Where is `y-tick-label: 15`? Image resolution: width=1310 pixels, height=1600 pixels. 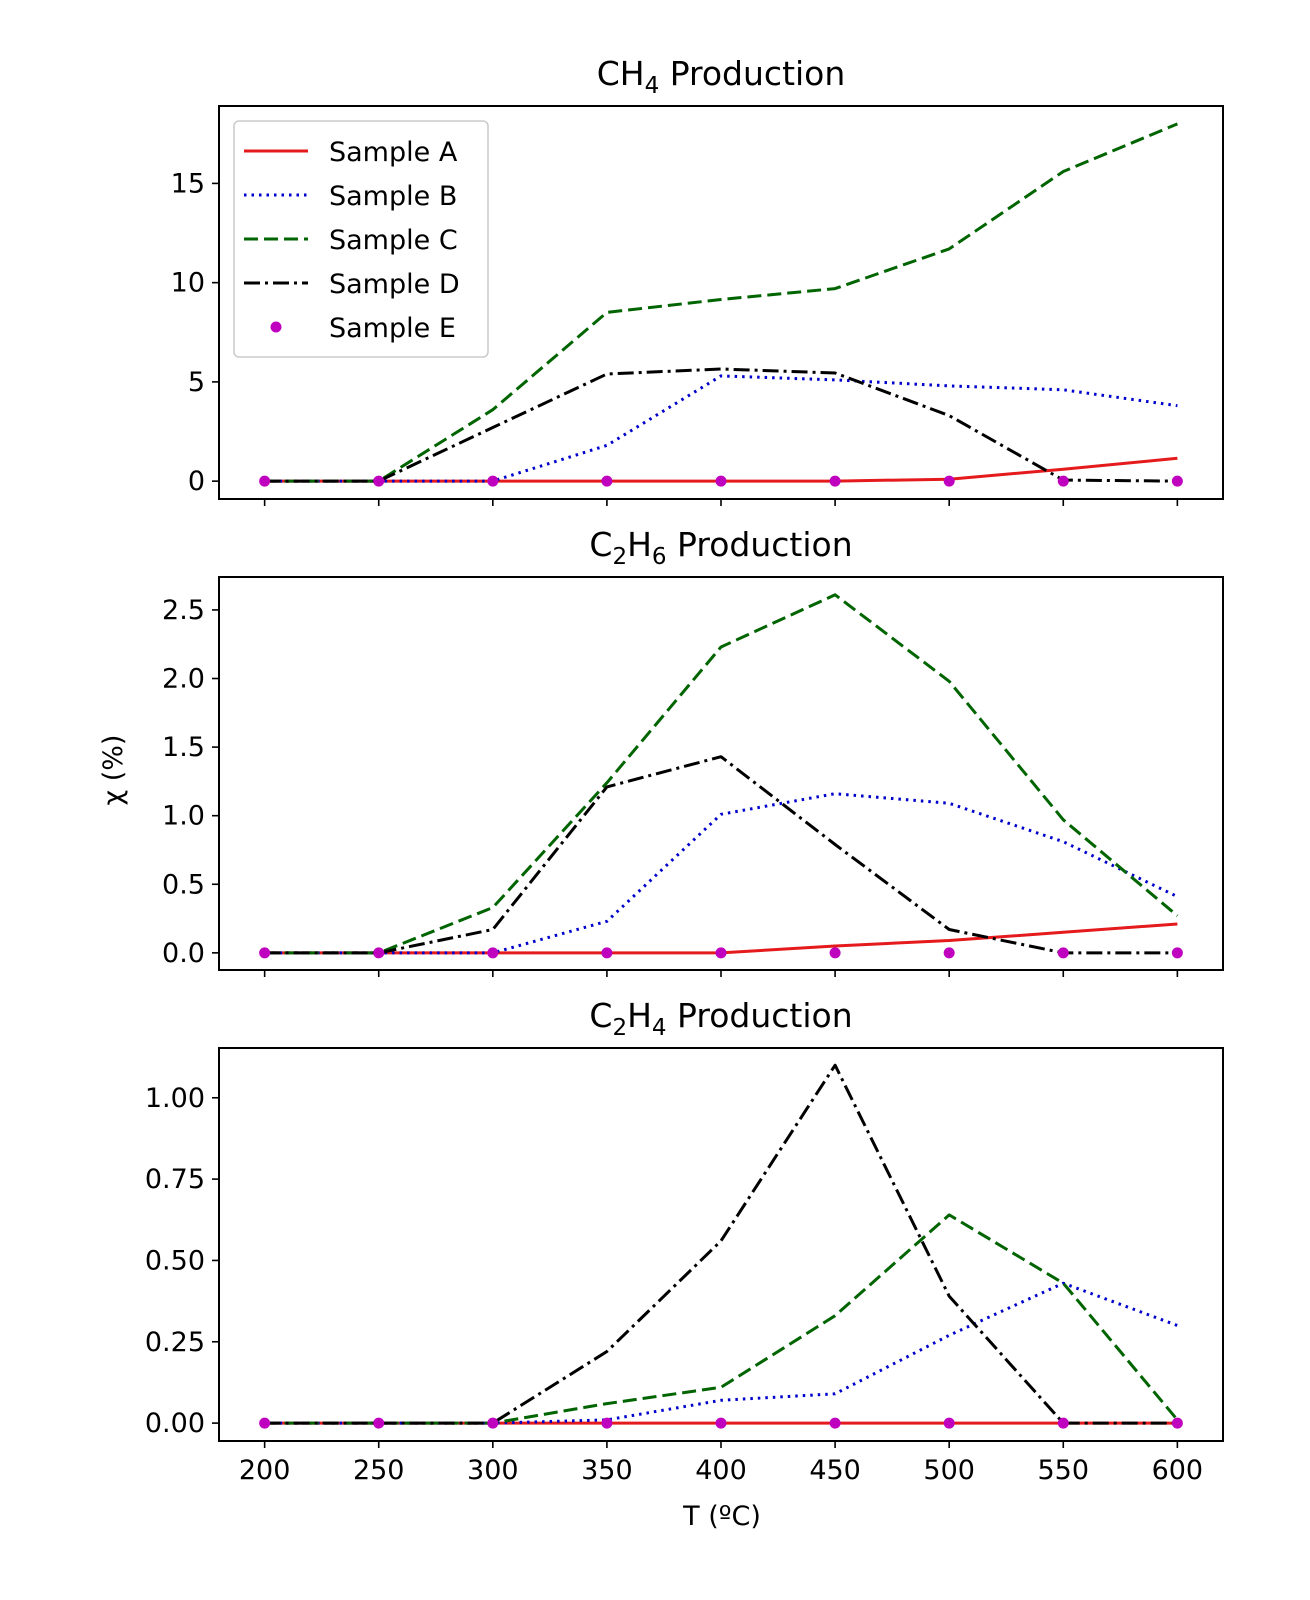 y-tick-label: 15 is located at coordinates (188, 183).